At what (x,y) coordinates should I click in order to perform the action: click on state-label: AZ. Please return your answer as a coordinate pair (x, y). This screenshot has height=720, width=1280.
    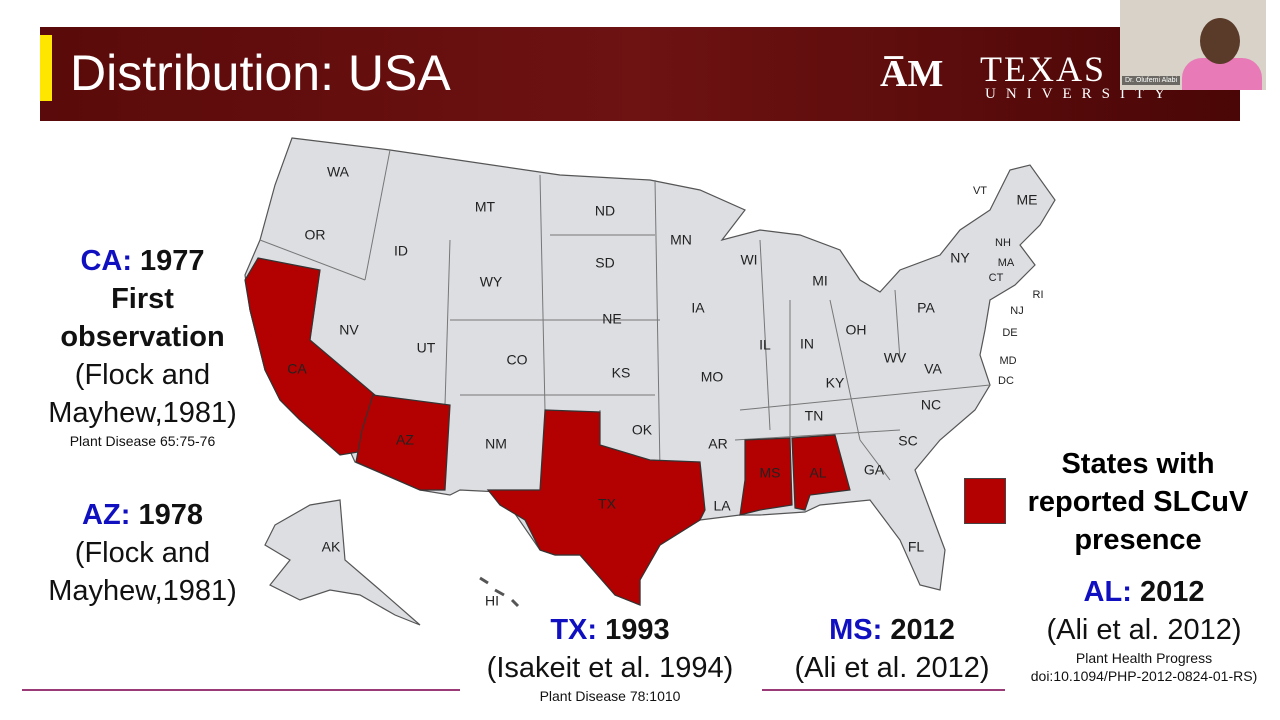
    Looking at the image, I should click on (405, 440).